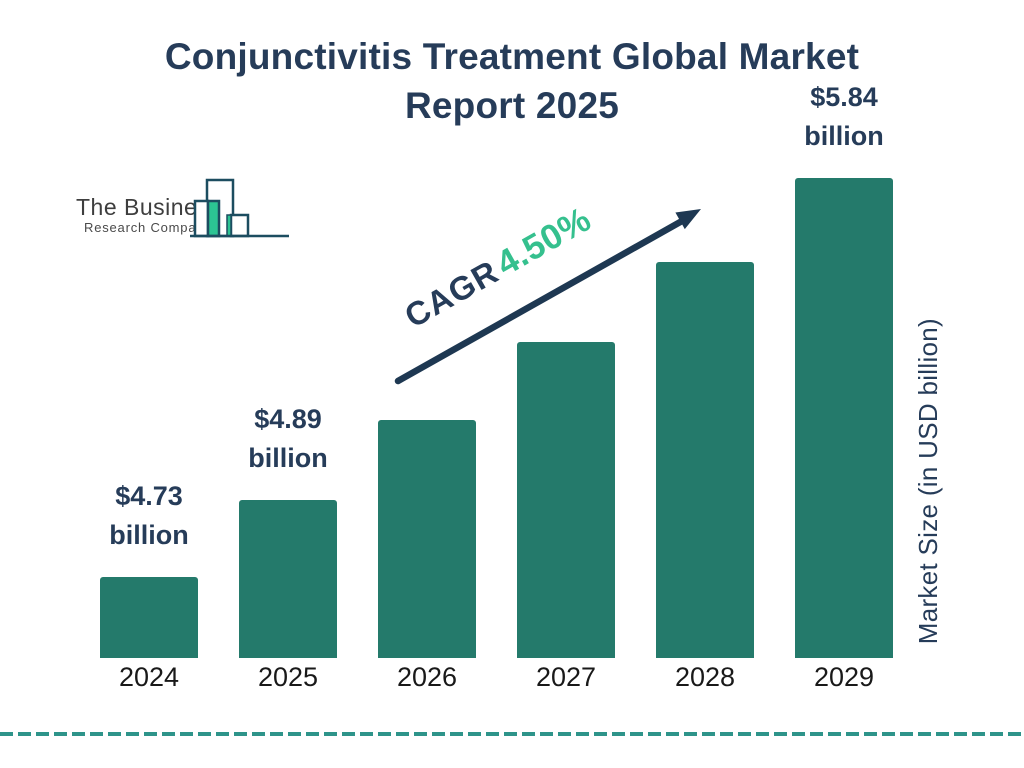 The width and height of the screenshot is (1024, 768). I want to click on bar-2027, so click(566, 500).